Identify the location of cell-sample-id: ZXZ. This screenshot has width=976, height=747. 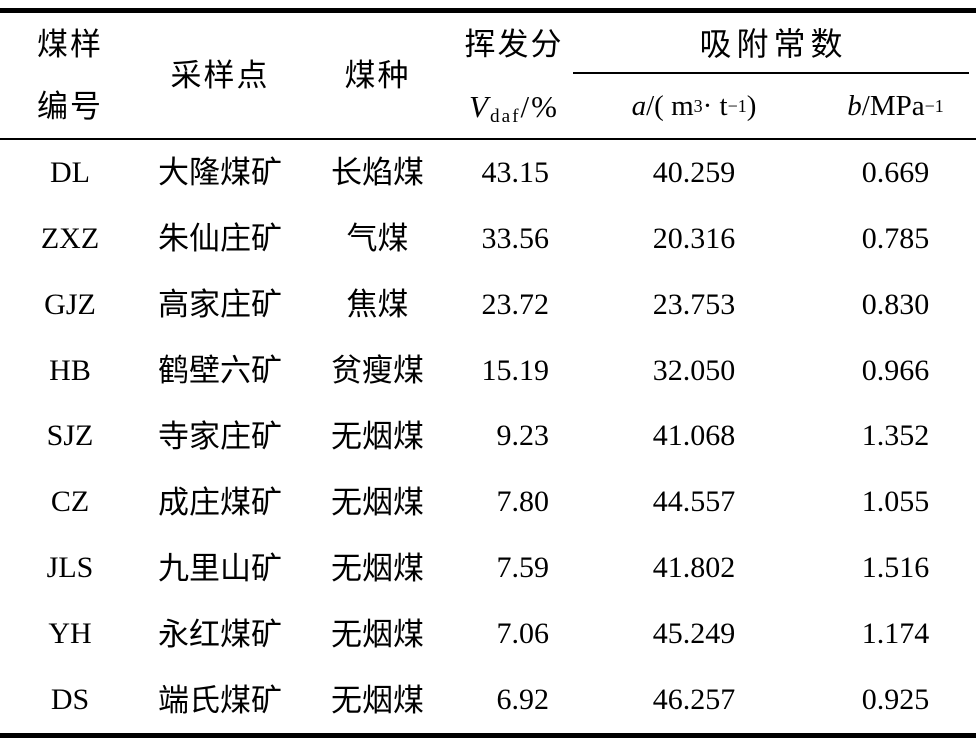
(70, 238).